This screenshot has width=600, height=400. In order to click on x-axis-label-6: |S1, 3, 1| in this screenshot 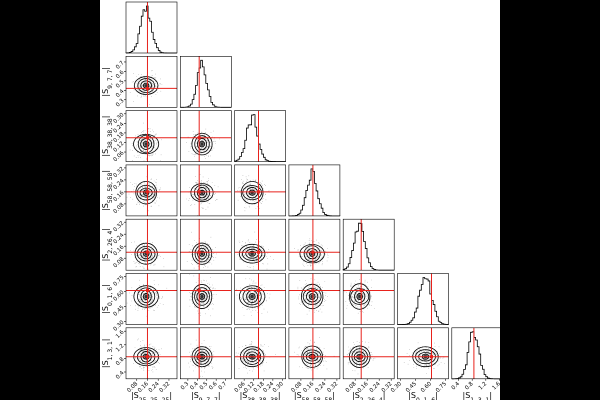, I will do `click(478, 395)`.